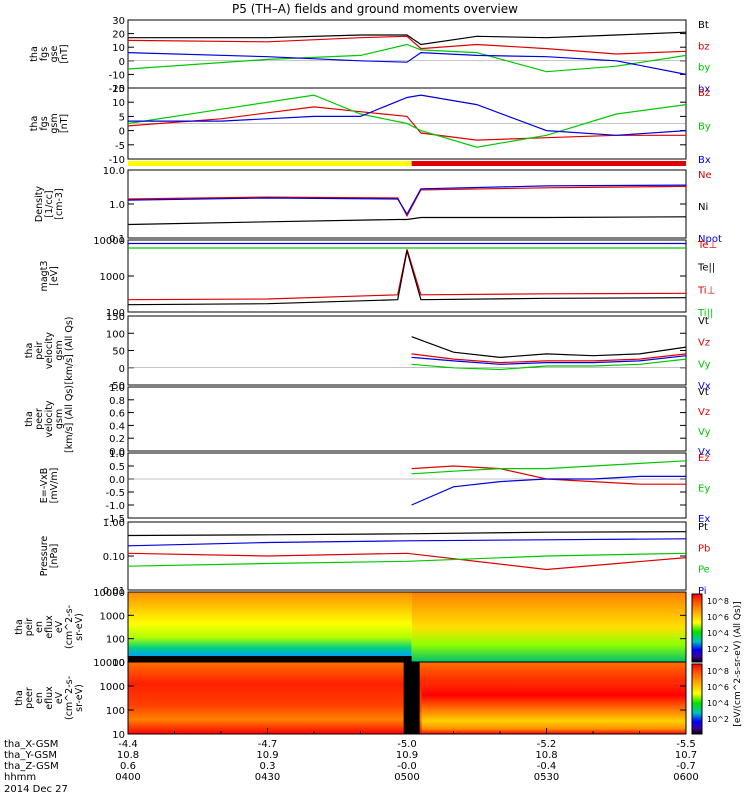  Describe the element at coordinates (546, 777) in the screenshot. I see `bottom-row-value: 0530` at that location.